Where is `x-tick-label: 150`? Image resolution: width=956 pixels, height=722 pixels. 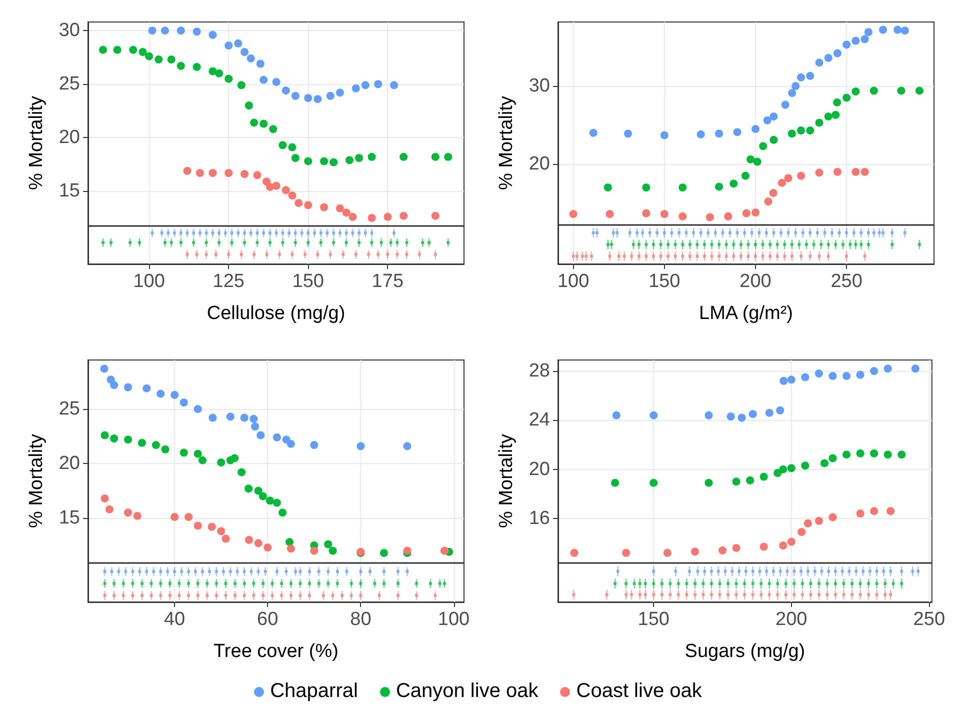
x-tick-label: 150 is located at coordinates (654, 619).